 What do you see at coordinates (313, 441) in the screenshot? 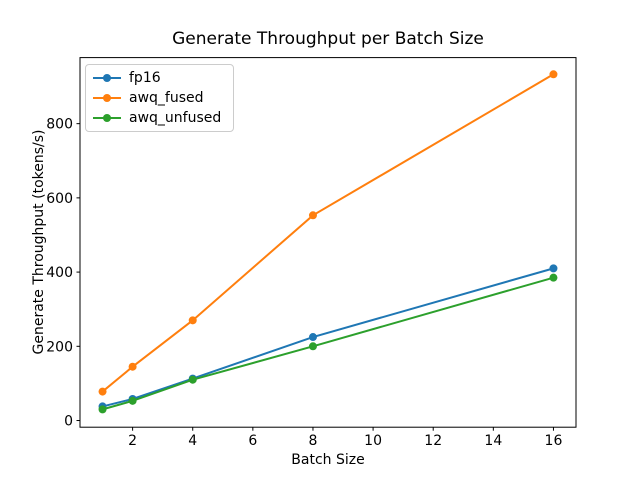
I see `x-tick-label: 8` at bounding box center [313, 441].